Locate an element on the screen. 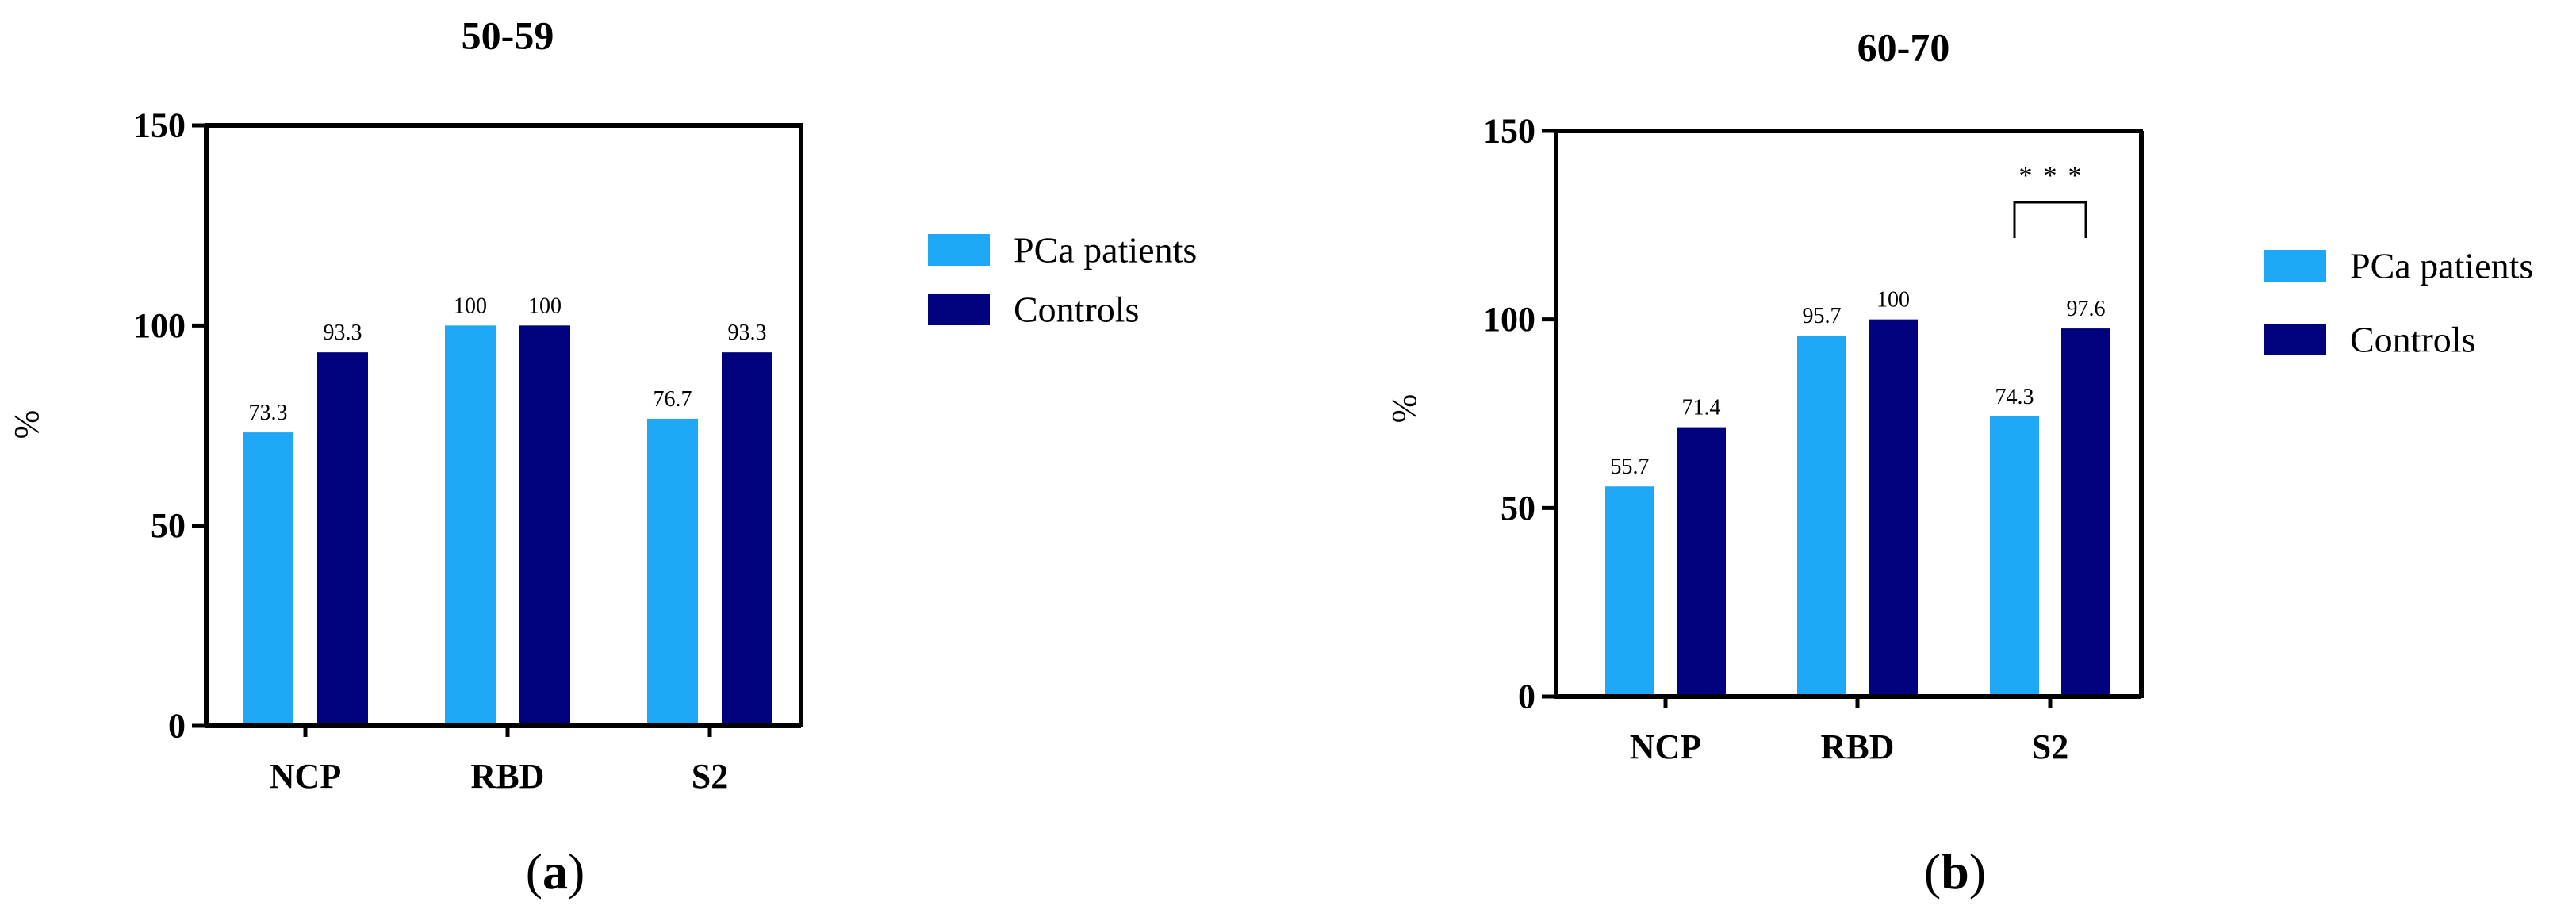 This screenshot has height=921, width=2576. data-label: 74.3 is located at coordinates (2015, 397).